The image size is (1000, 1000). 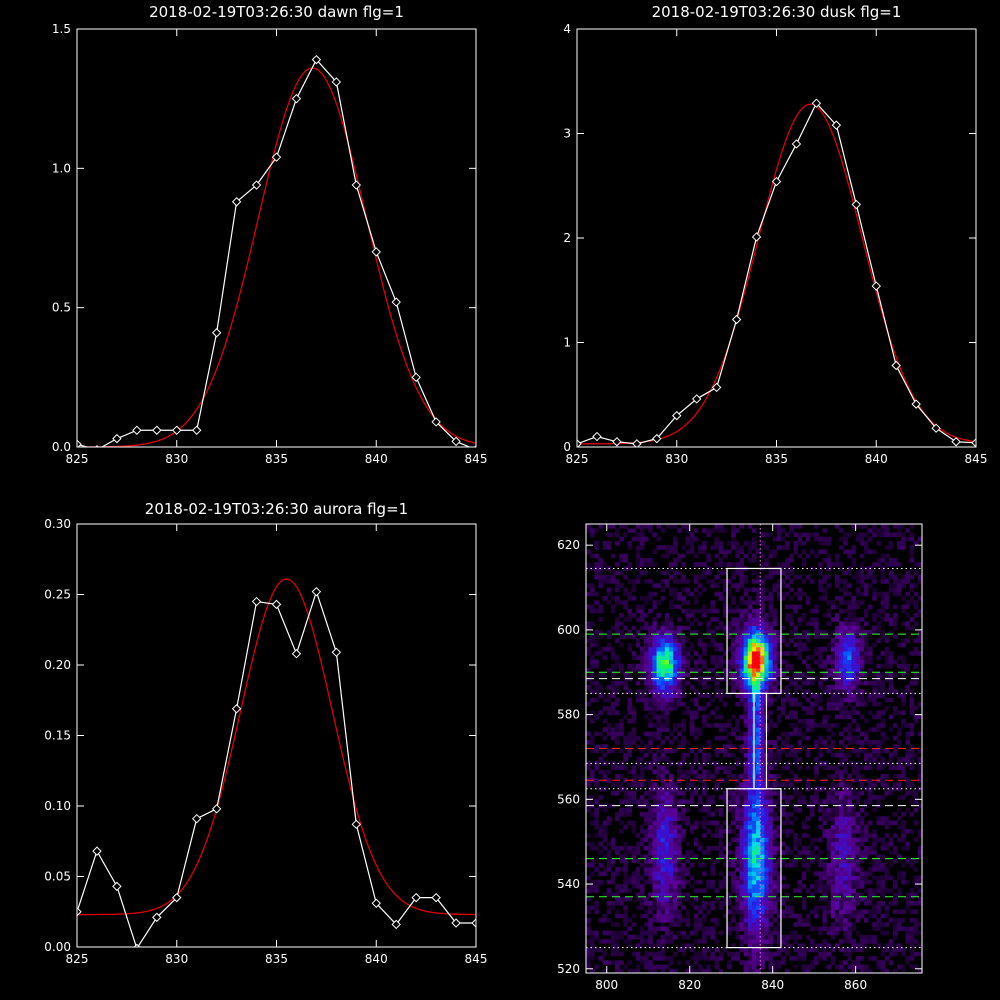 What do you see at coordinates (176, 959) in the screenshot?
I see `x-tick-label: 830` at bounding box center [176, 959].